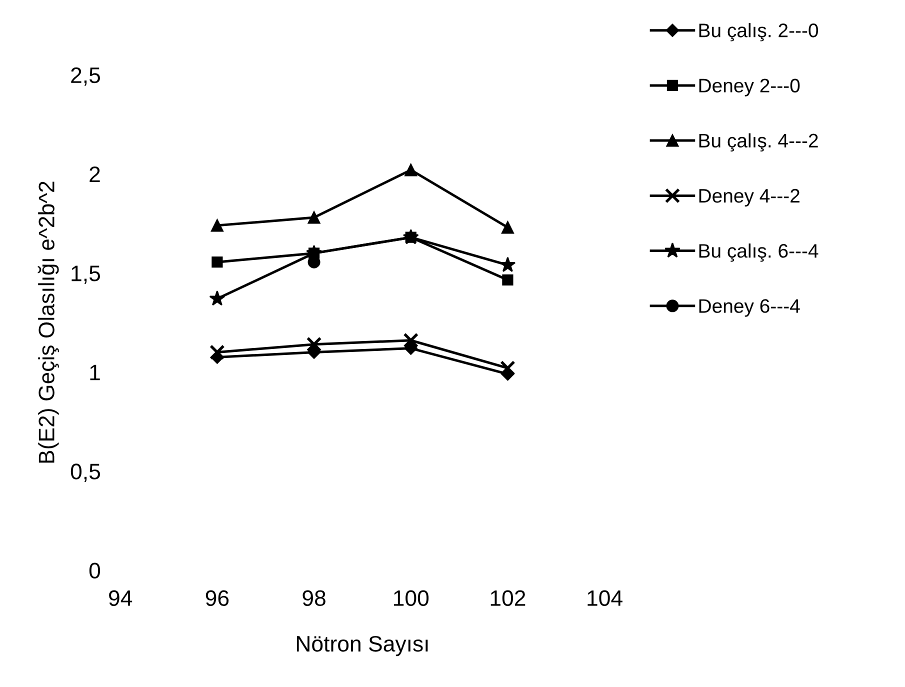  I want to click on x-tick-label: 96, so click(217, 598).